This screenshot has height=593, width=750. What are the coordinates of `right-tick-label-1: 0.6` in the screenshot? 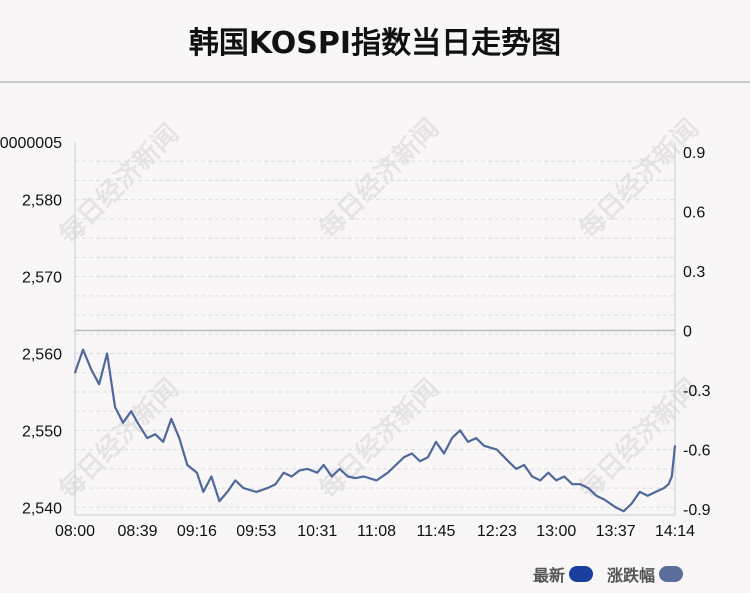 It's located at (694, 212).